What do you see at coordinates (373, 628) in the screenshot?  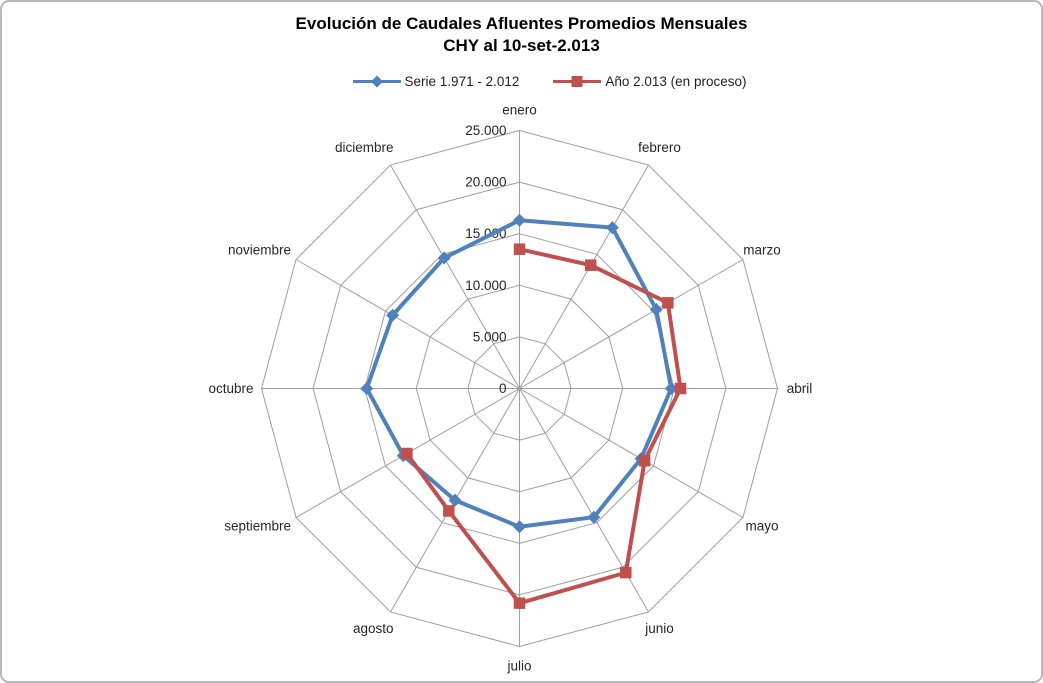 I see `category-label-agosto: agosto` at bounding box center [373, 628].